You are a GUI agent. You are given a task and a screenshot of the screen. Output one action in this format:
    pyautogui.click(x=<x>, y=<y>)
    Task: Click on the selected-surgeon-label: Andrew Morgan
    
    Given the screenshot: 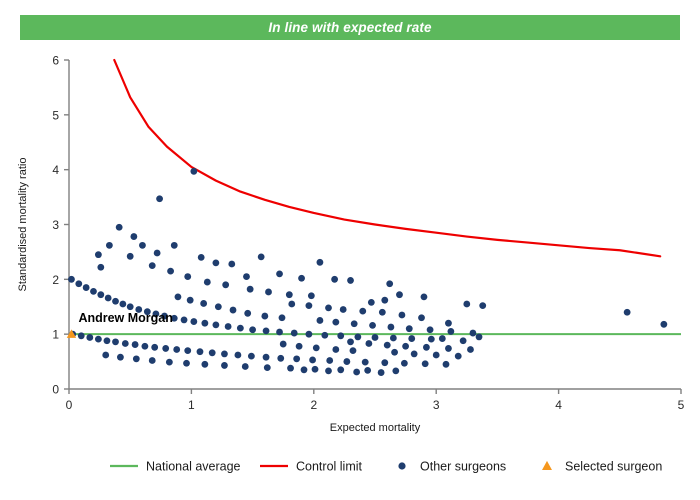 What is the action you would take?
    pyautogui.click(x=125, y=318)
    